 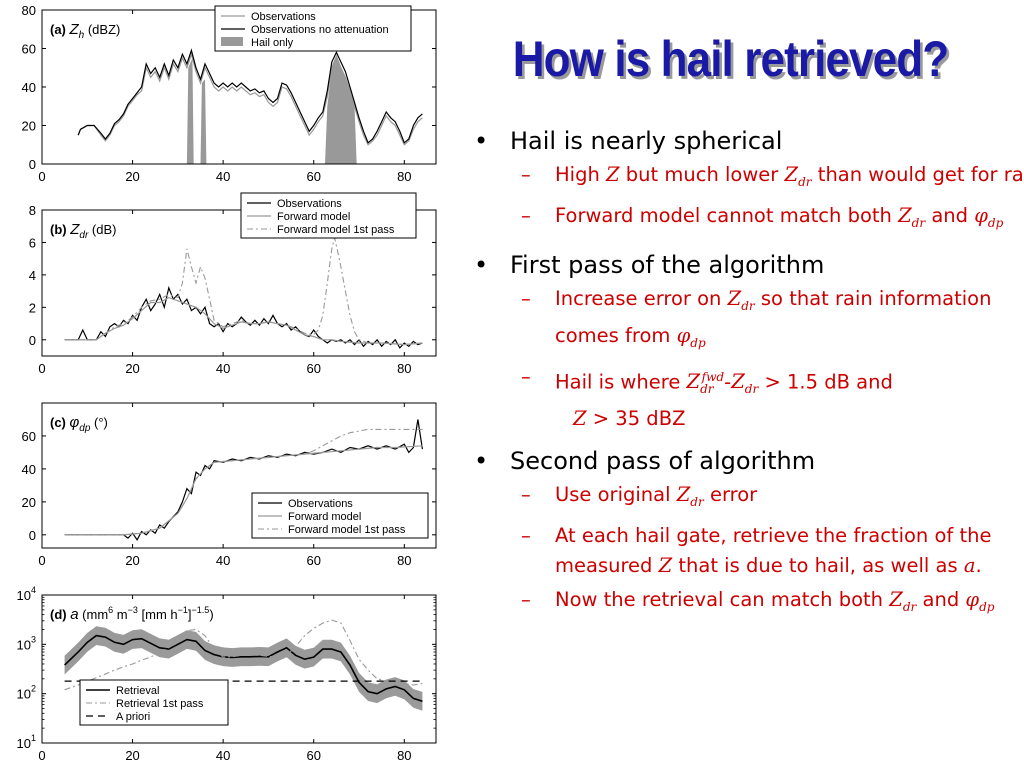 I want to click on math-symbol: Zdrfwd, so click(x=705, y=383).